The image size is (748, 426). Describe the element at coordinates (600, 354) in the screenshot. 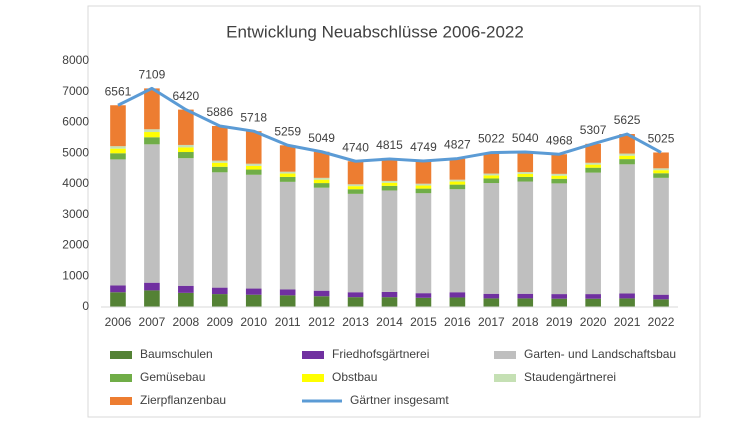

I see `legend-label: Garten- und Landschaftsbau` at that location.